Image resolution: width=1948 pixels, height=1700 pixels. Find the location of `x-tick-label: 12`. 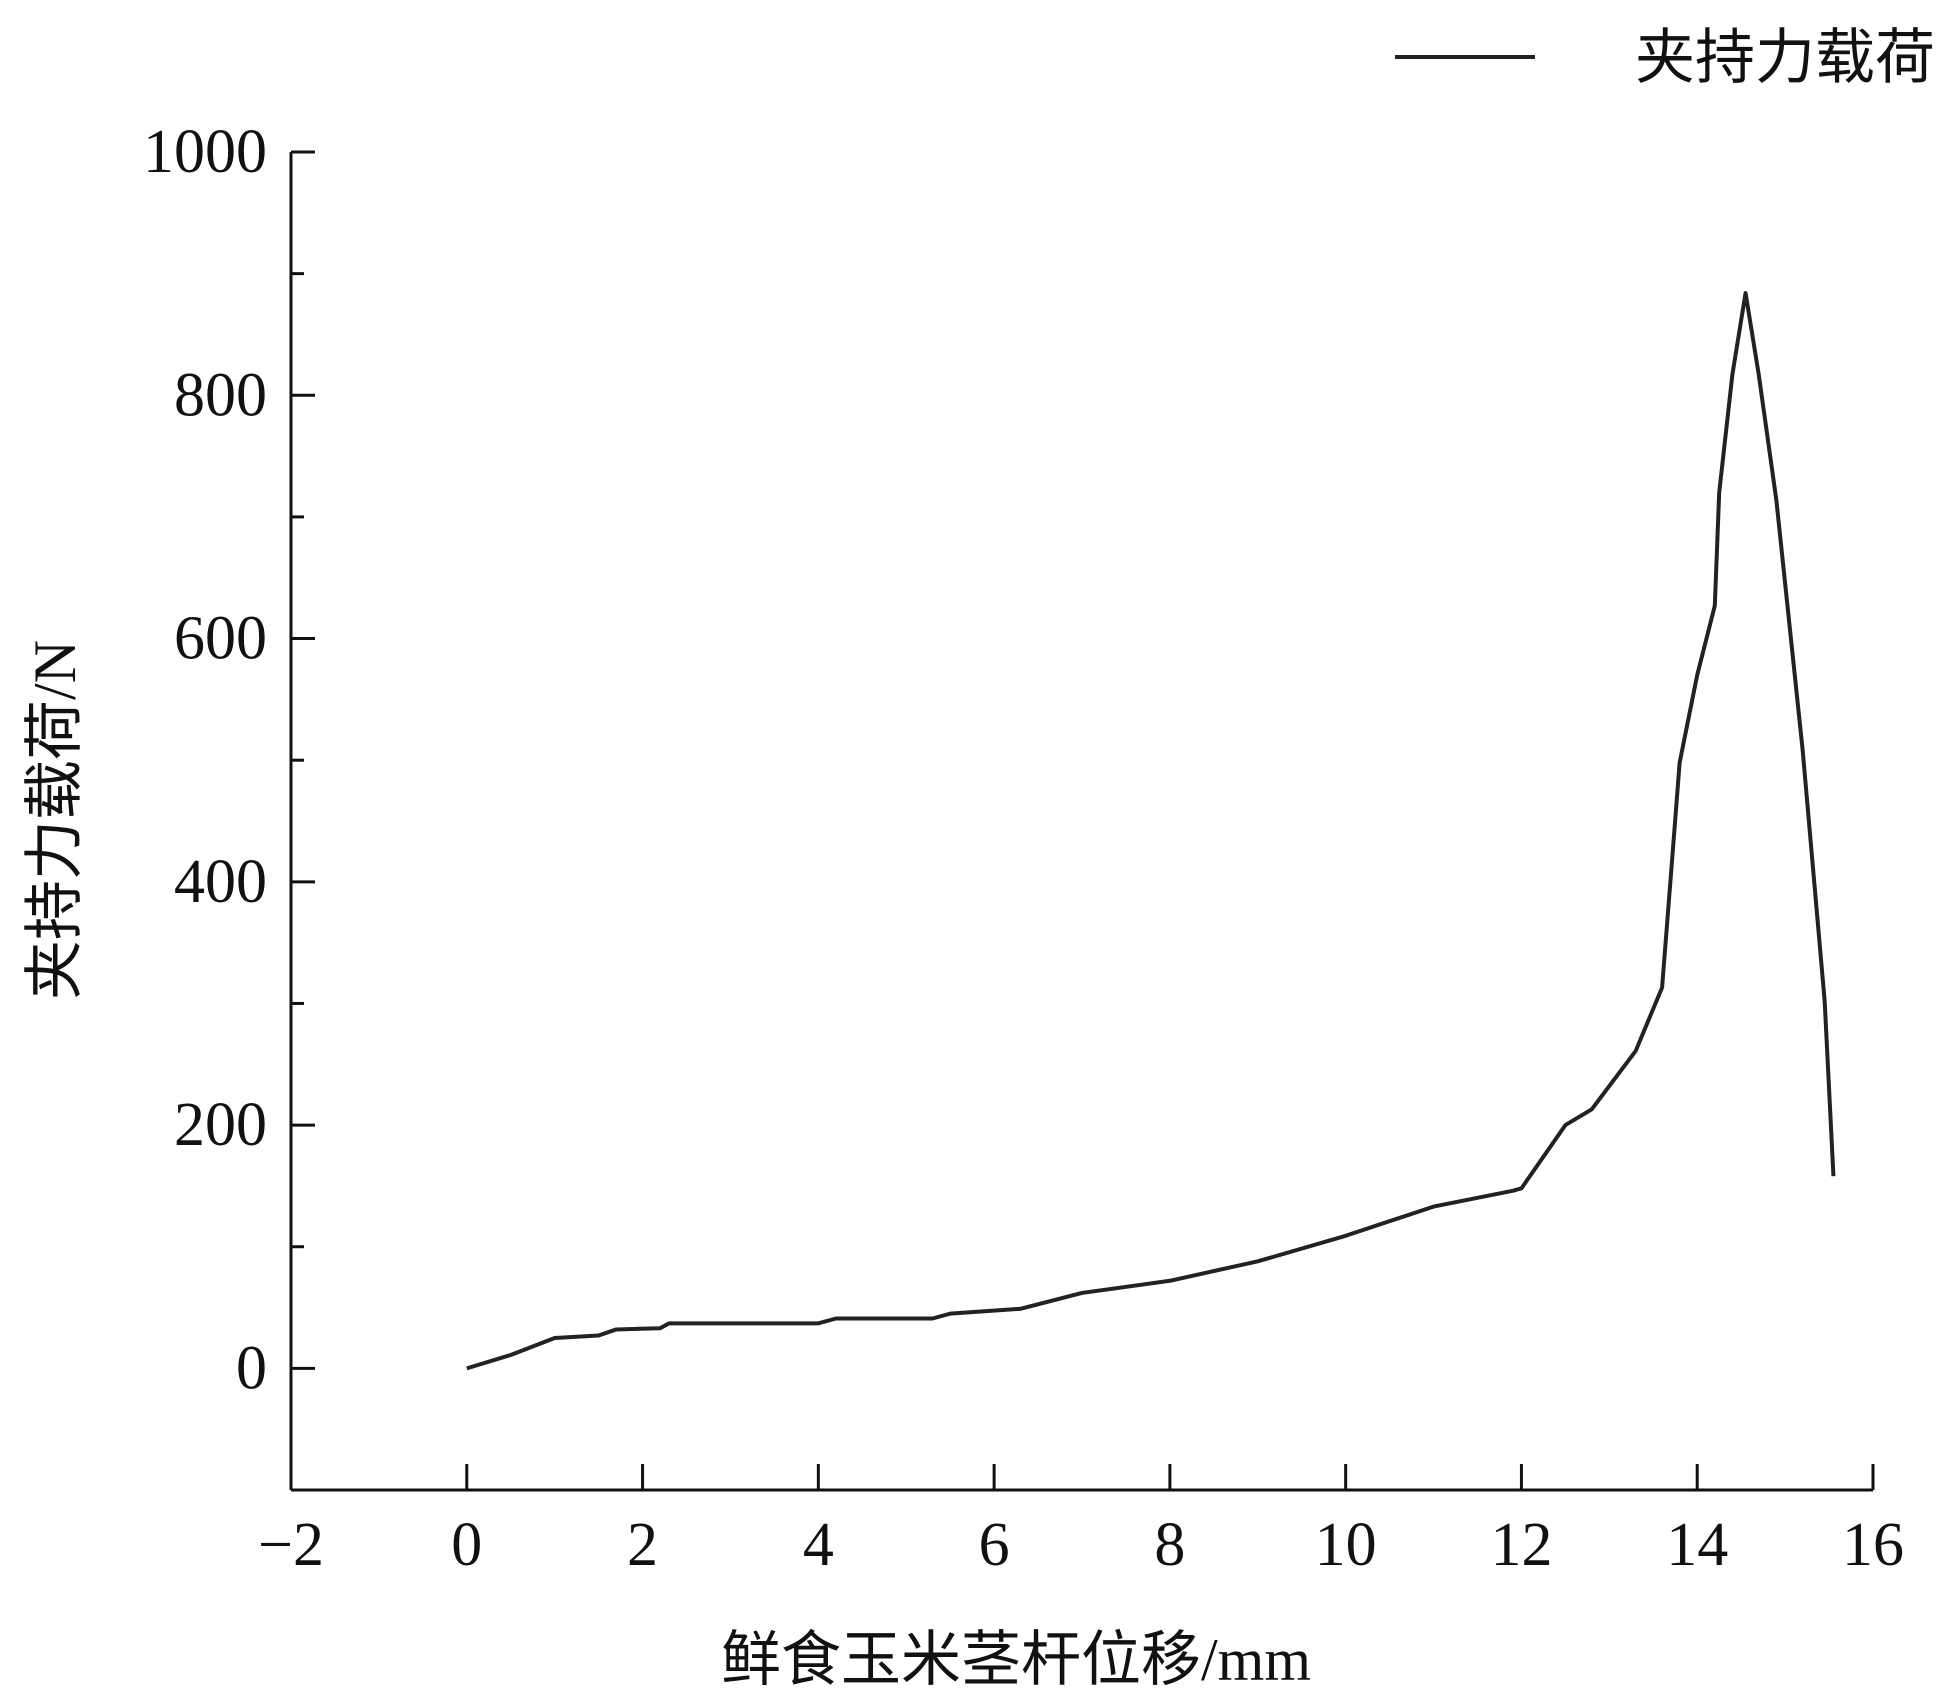

x-tick-label: 12 is located at coordinates (1521, 1545).